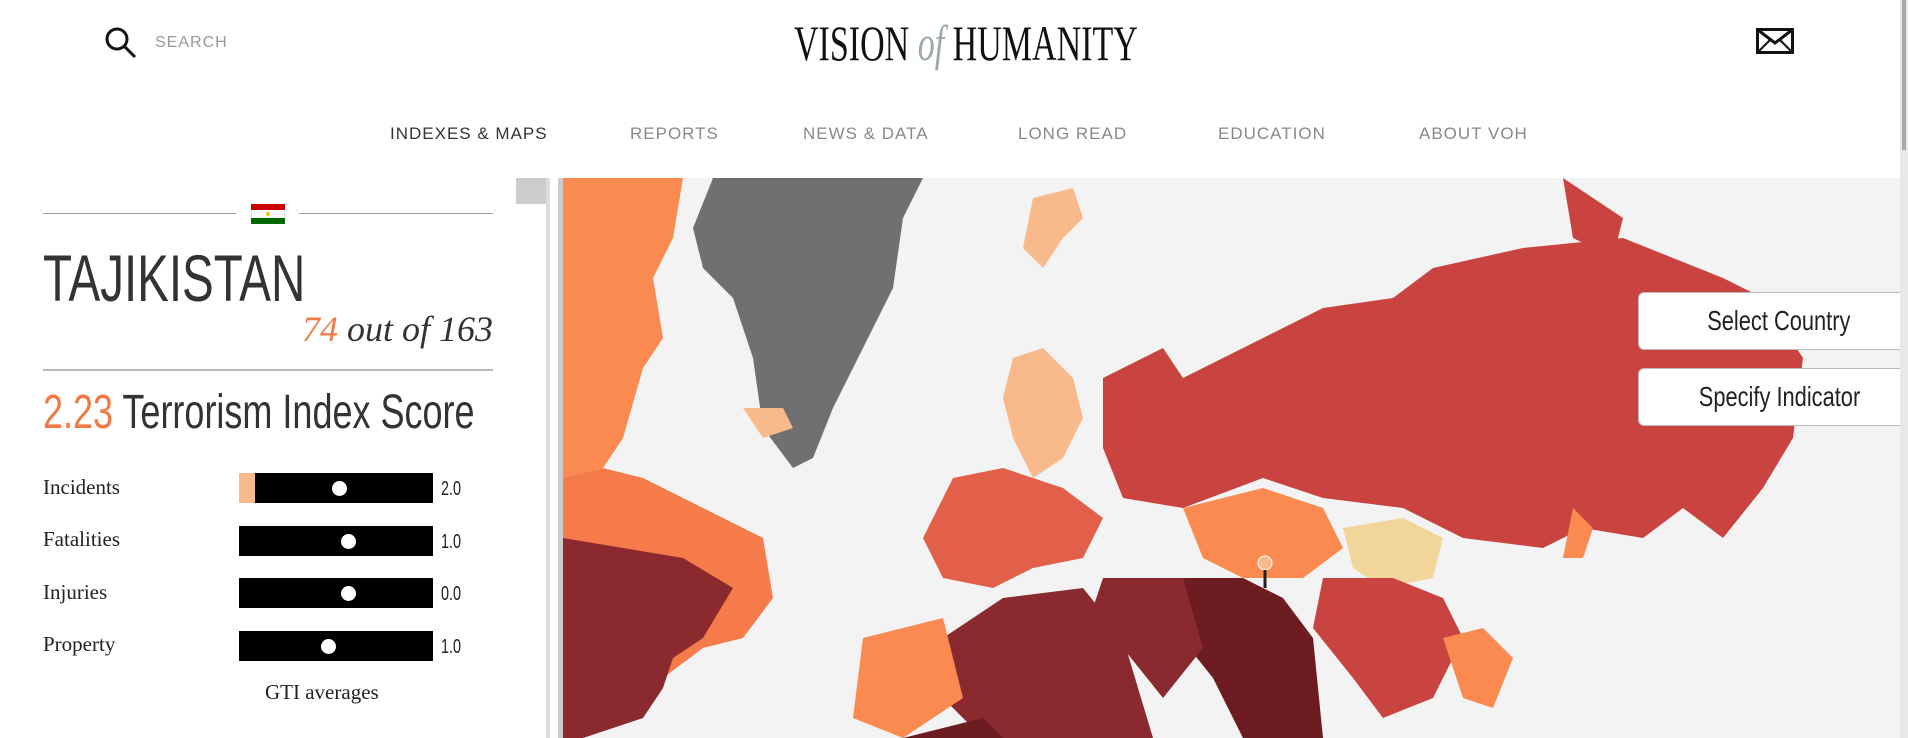 This screenshot has height=738, width=1908. Describe the element at coordinates (1473, 133) in the screenshot. I see `nav-item: ABOUT VOH` at that location.